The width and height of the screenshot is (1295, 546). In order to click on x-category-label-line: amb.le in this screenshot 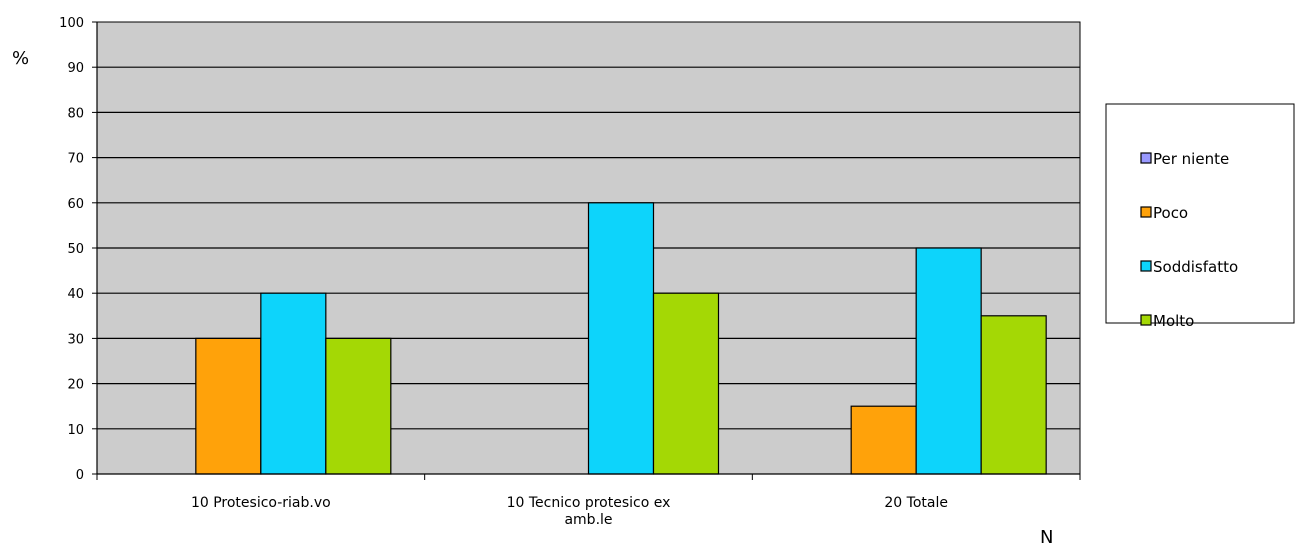, I will do `click(588, 520)`.